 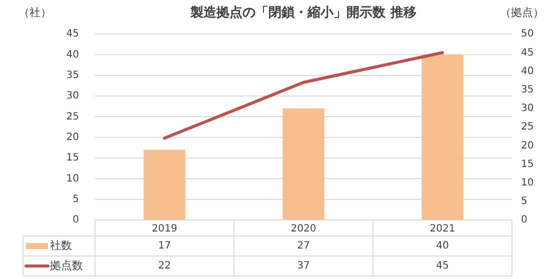 I want to click on legend-label: 社数, so click(x=61, y=245).